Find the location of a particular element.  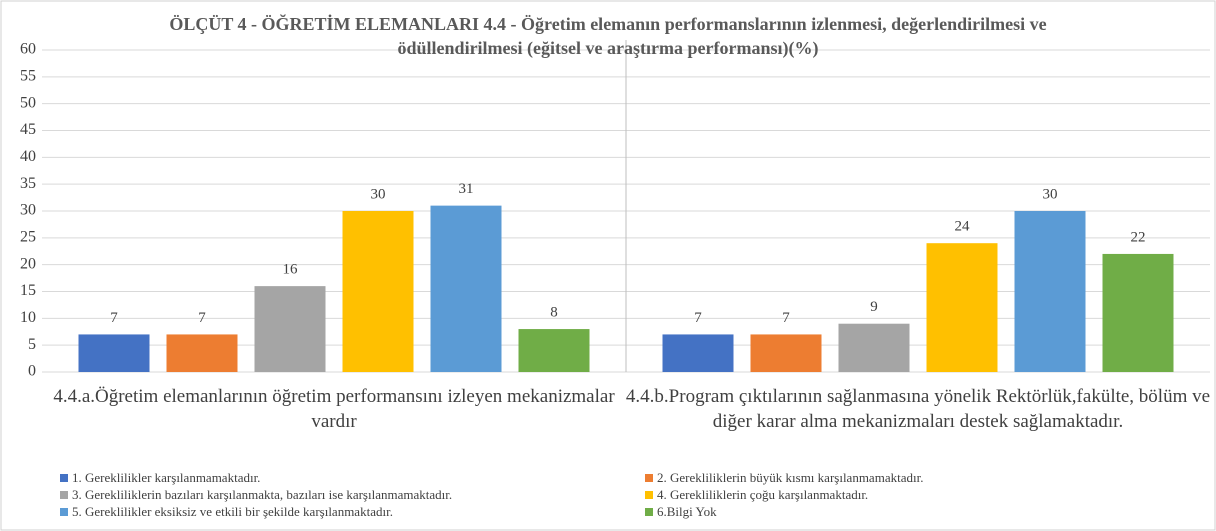

y-tick-label: 15 is located at coordinates (28, 290).